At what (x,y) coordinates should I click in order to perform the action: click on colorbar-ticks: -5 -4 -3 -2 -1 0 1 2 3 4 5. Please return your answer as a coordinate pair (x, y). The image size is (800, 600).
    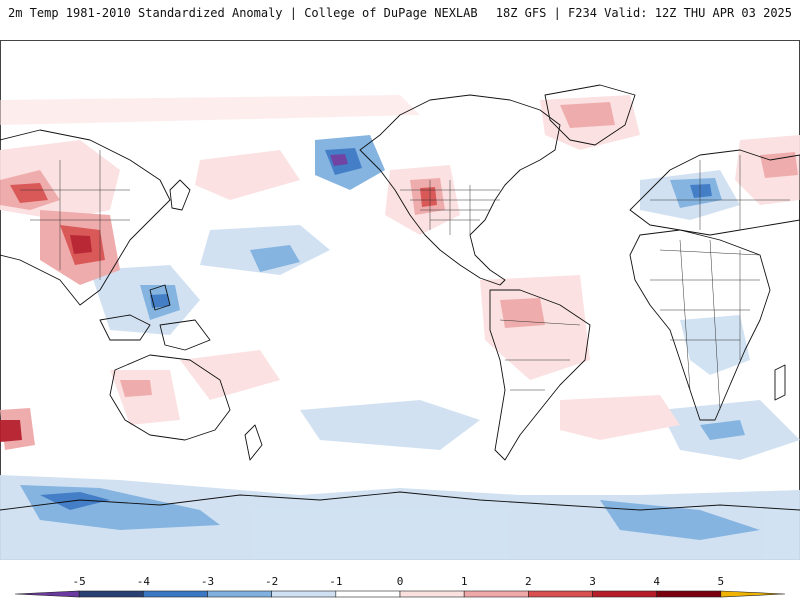
    Looking at the image, I should click on (399, 581).